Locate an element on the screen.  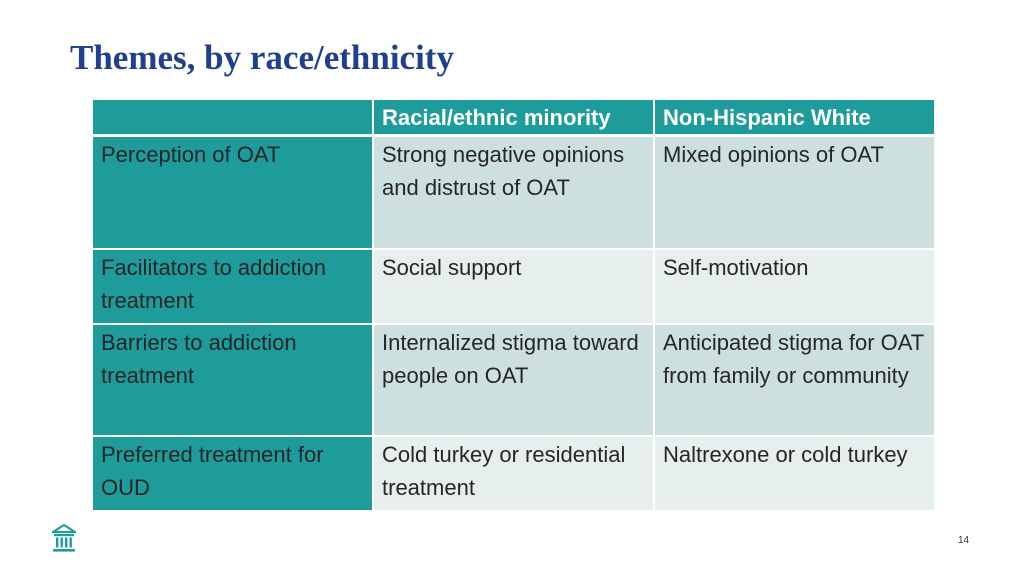
header-non-hispanic-white: Non-Hispanic White is located at coordinates (794, 117).